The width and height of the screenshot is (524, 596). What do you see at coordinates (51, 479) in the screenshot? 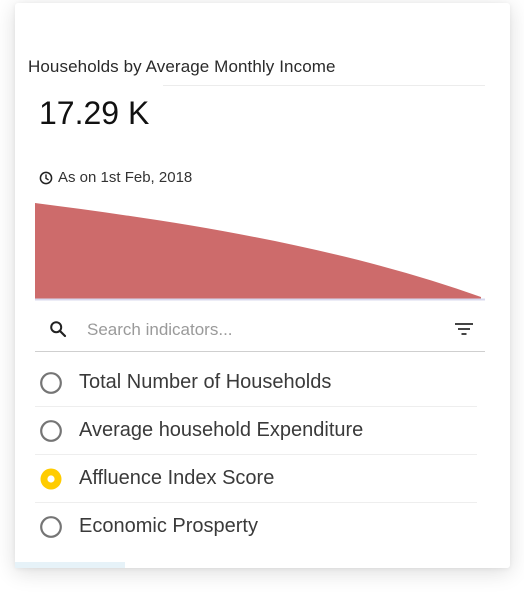
I see `radio-selected-icon` at bounding box center [51, 479].